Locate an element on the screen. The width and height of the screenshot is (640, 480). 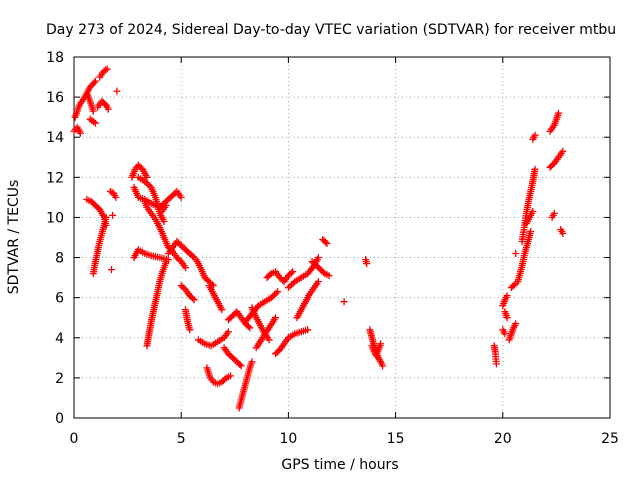
y-tick-label: 0 is located at coordinates (59, 419).